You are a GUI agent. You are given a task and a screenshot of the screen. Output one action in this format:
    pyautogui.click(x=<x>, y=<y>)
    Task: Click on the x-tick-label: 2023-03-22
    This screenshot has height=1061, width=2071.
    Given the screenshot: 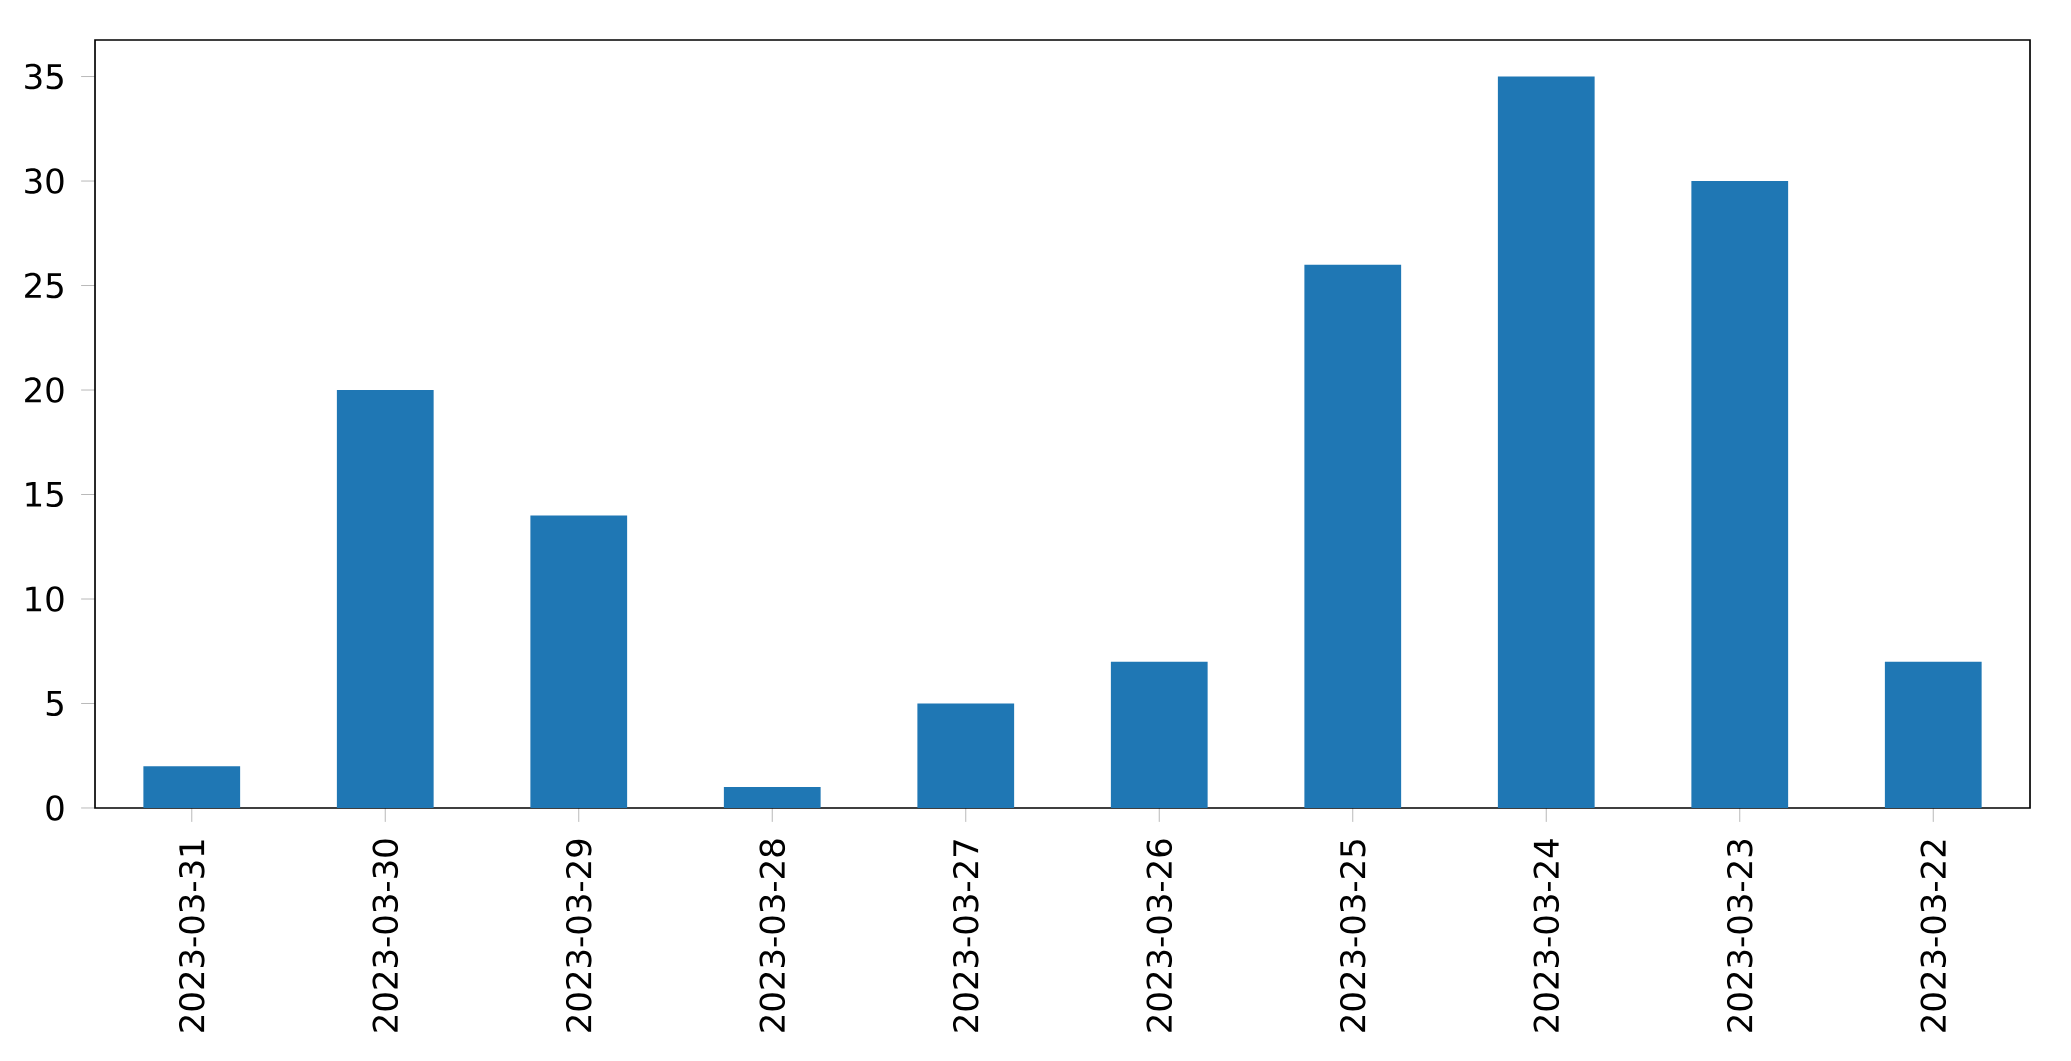 What is the action you would take?
    pyautogui.click(x=1933, y=936)
    